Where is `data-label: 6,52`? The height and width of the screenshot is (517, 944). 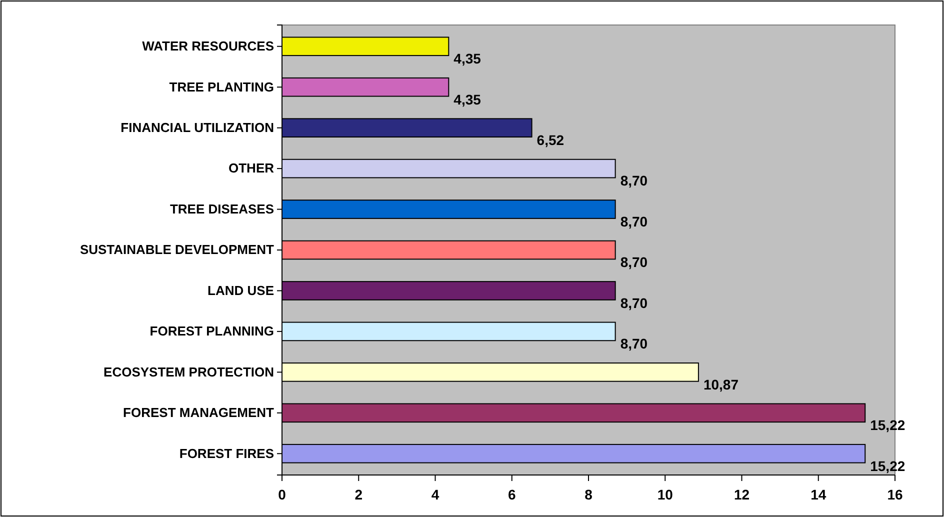
data-label: 6,52 is located at coordinates (550, 140).